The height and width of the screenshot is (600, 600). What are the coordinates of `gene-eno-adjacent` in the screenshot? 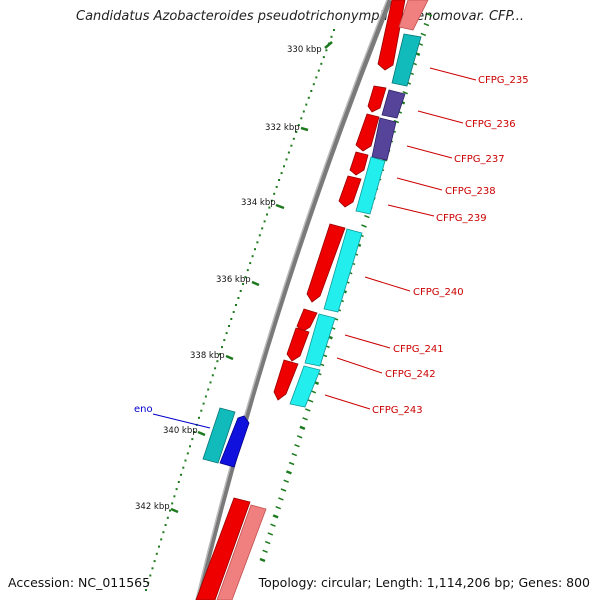 It's located at (219, 435).